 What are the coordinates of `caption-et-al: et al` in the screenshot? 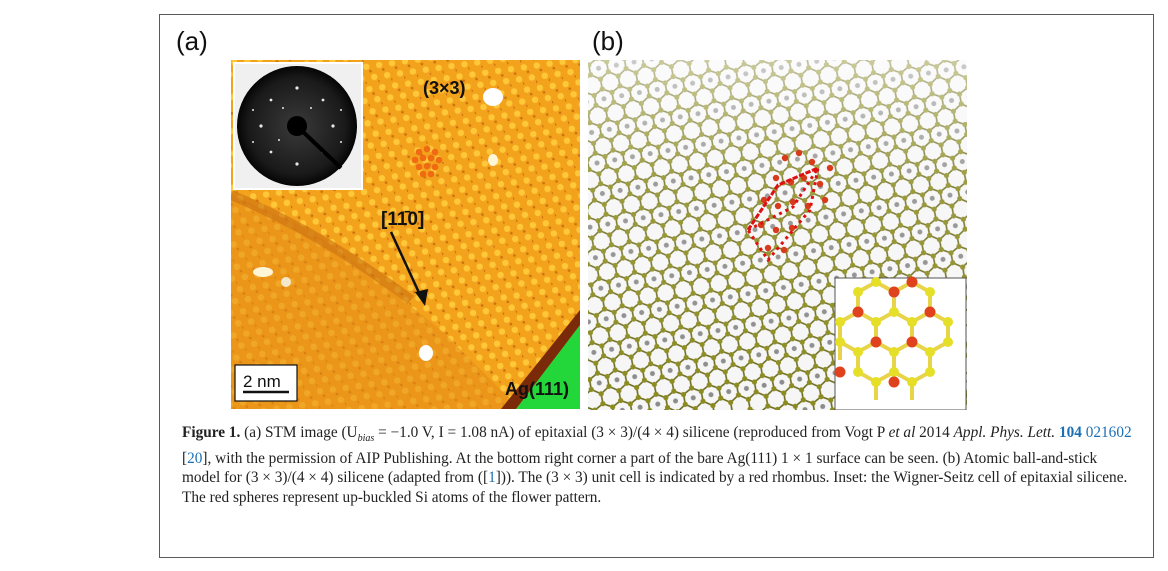 It's located at (902, 432).